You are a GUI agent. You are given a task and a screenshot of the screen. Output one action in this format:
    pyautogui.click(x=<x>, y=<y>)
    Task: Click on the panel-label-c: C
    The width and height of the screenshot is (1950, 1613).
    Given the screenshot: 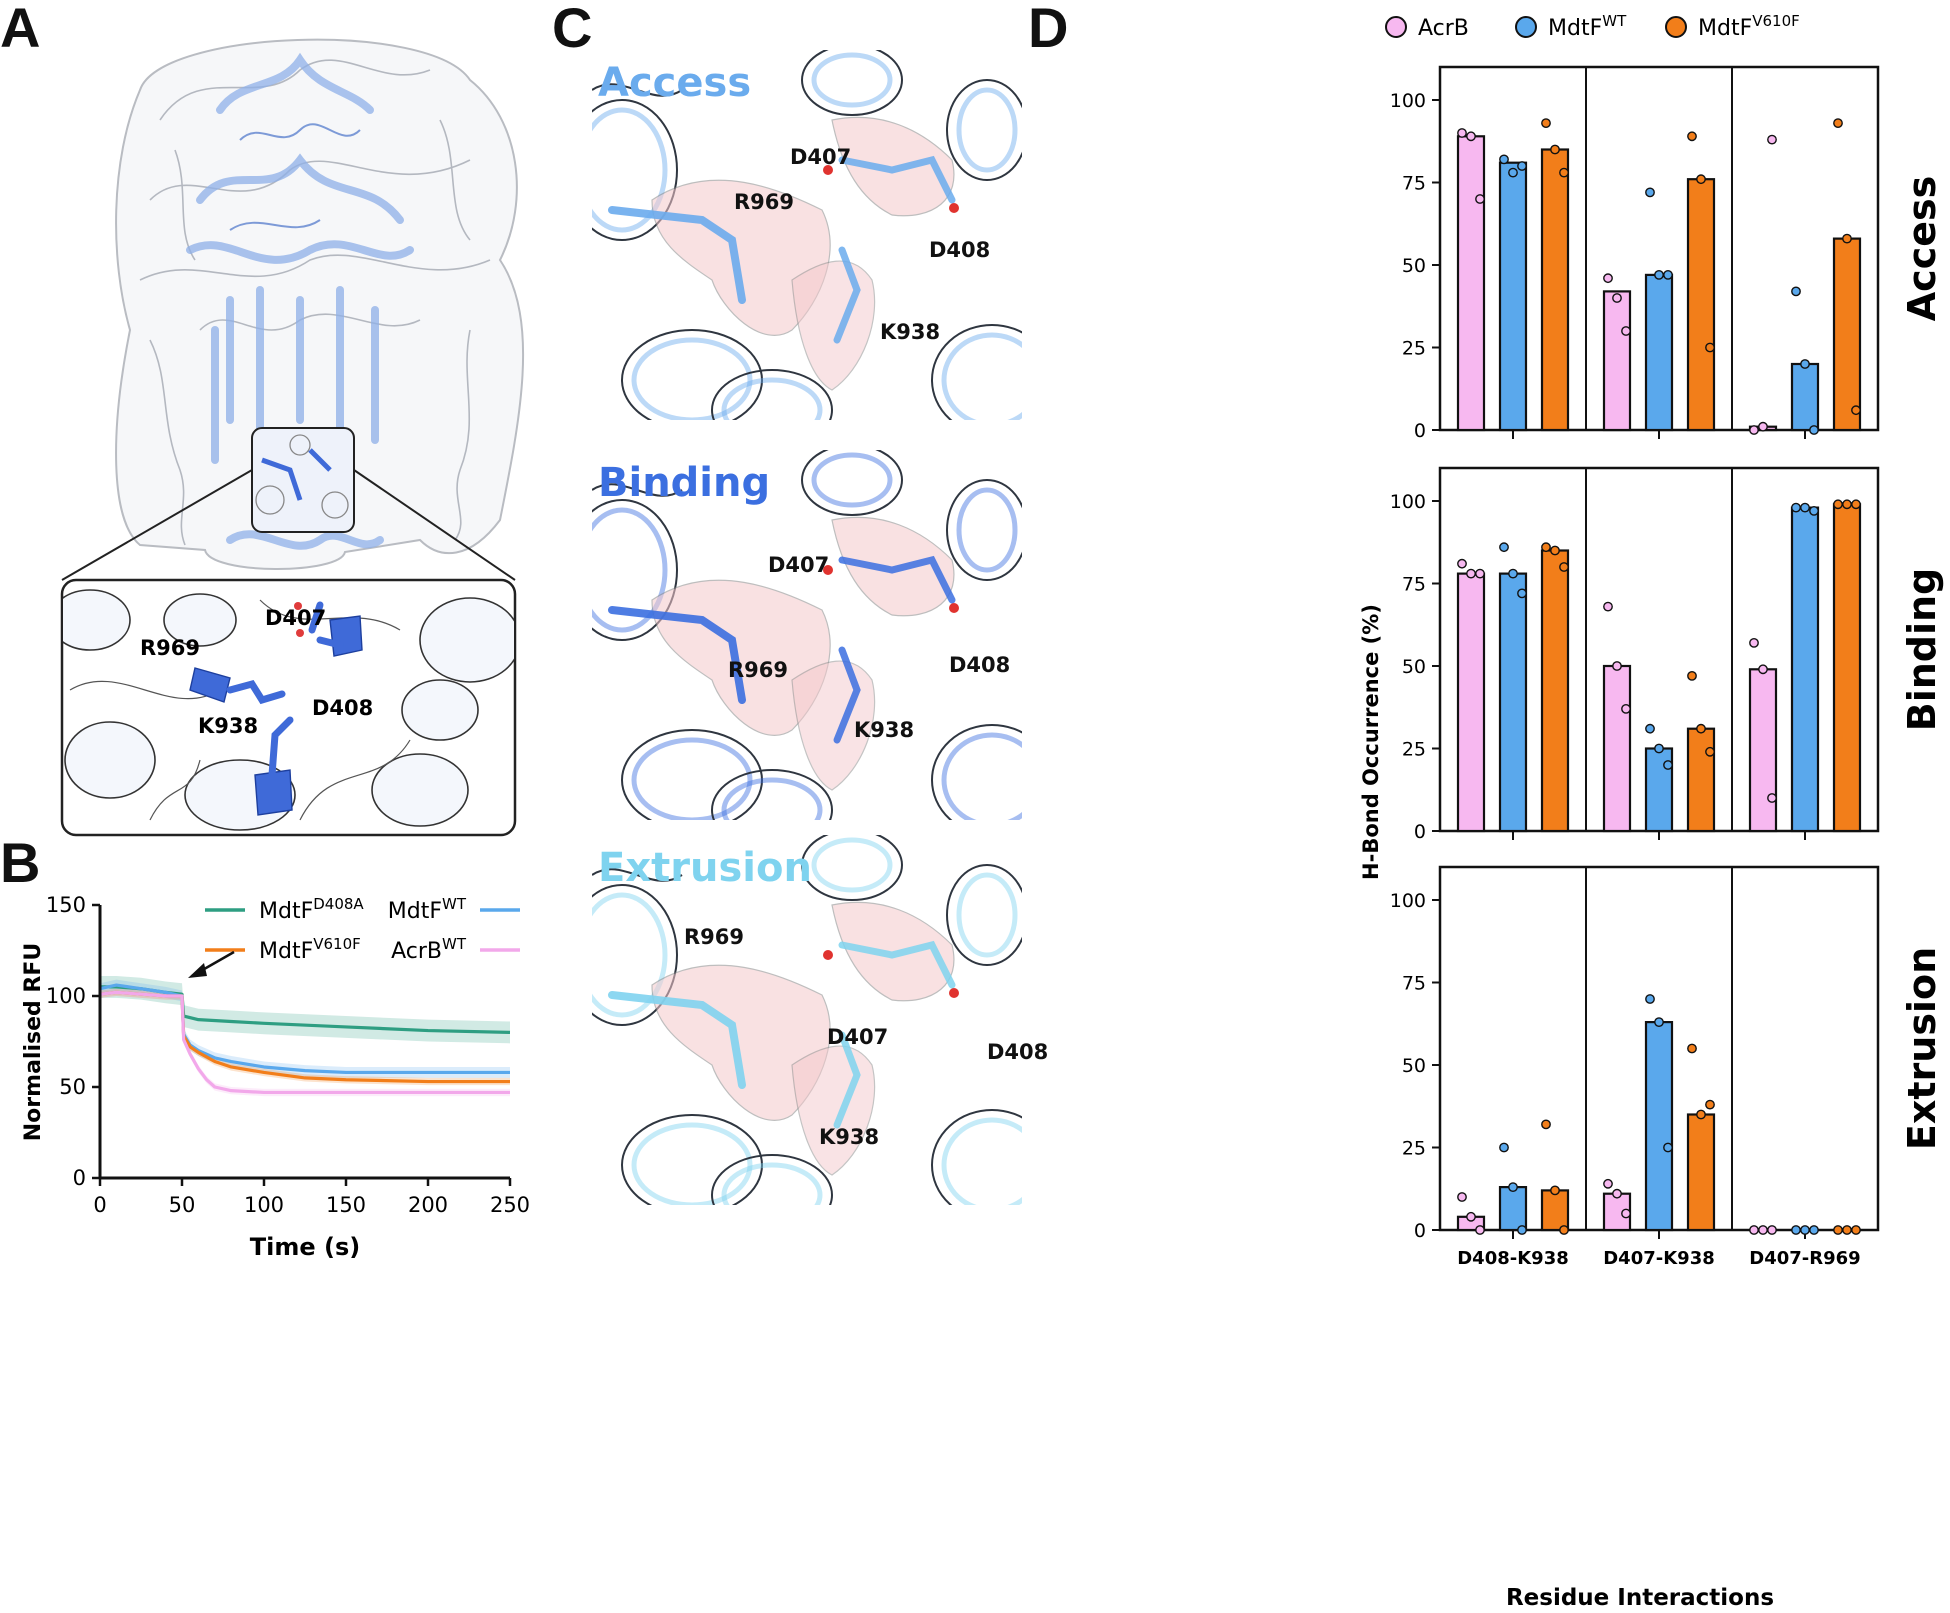 What is the action you would take?
    pyautogui.click(x=572, y=29)
    